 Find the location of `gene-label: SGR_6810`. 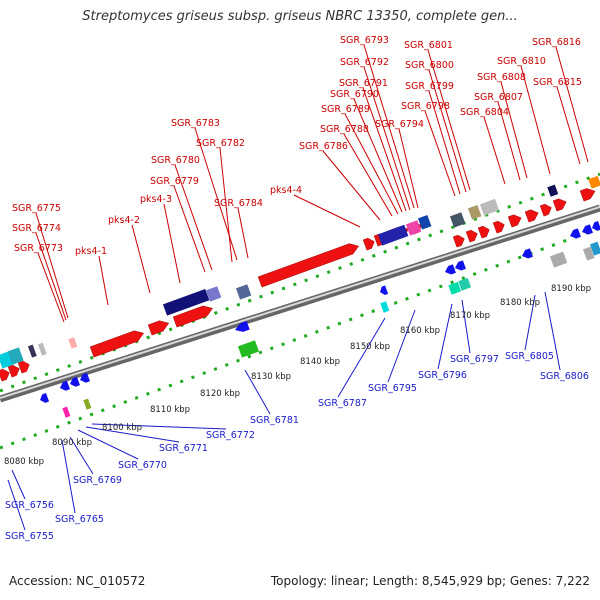

gene-label: SGR_6810 is located at coordinates (521, 61).